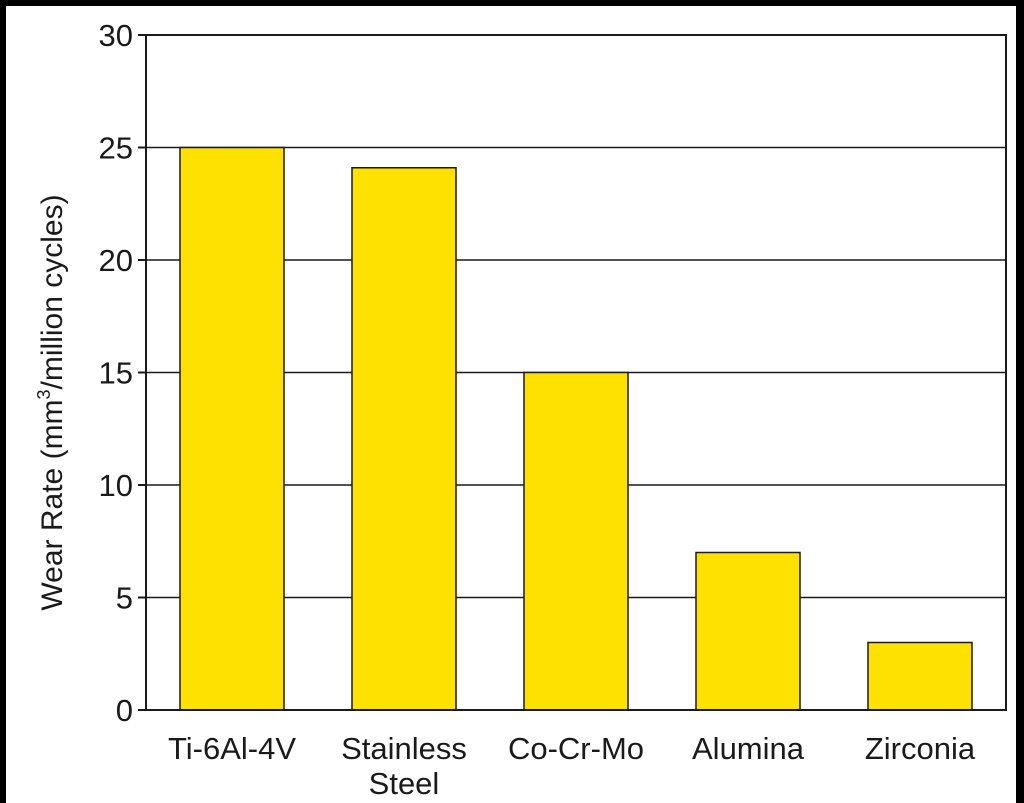 Image resolution: width=1024 pixels, height=803 pixels. I want to click on x-category-label: Stainless Steel, so click(404, 766).